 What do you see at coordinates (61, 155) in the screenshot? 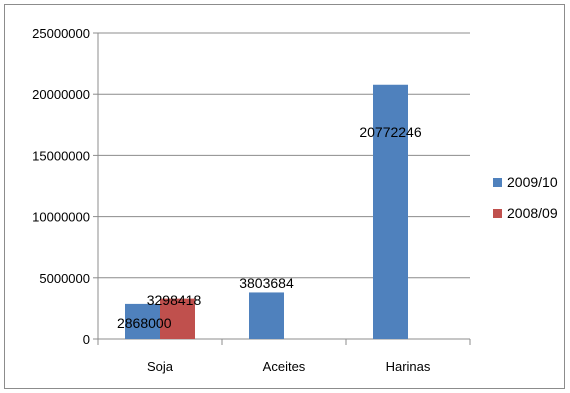
I see `y-tick-label-15000000: 15000000` at bounding box center [61, 155].